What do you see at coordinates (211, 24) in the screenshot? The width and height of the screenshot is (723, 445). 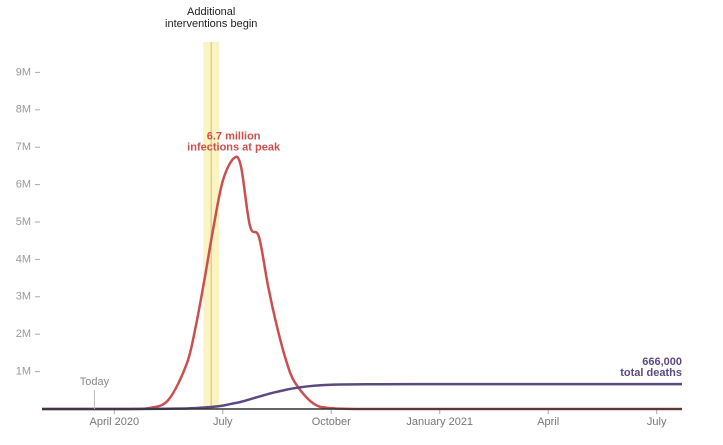 I see `annotation: interventions begin` at bounding box center [211, 24].